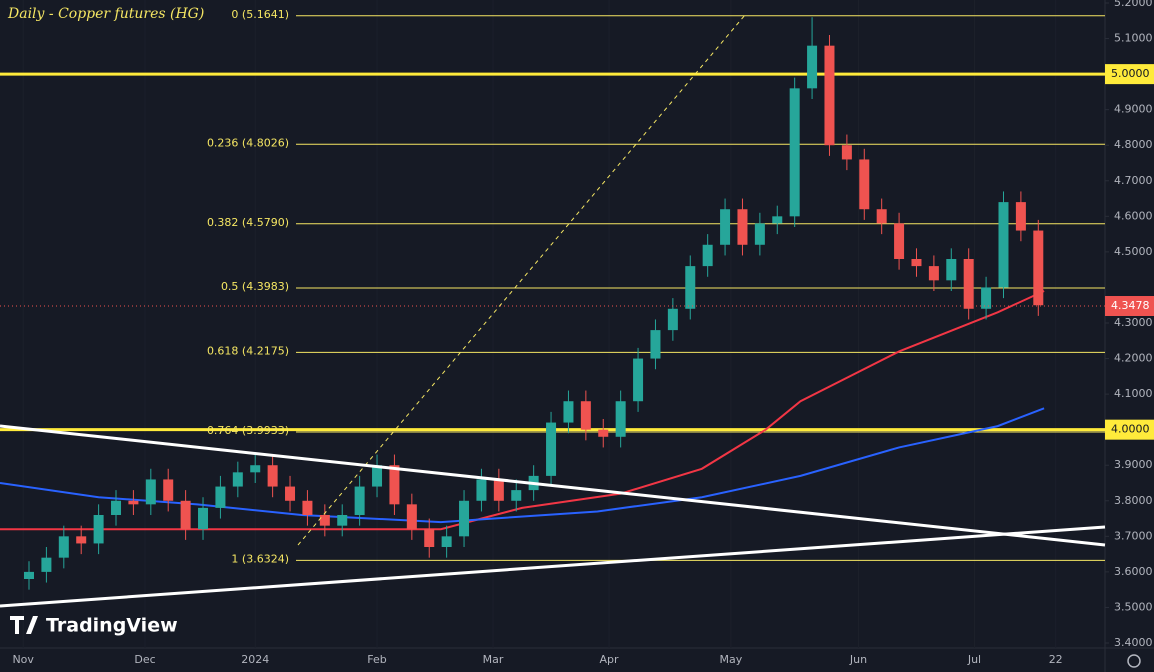 The height and width of the screenshot is (672, 1154). What do you see at coordinates (24, 625) in the screenshot?
I see `logo-mark` at bounding box center [24, 625].